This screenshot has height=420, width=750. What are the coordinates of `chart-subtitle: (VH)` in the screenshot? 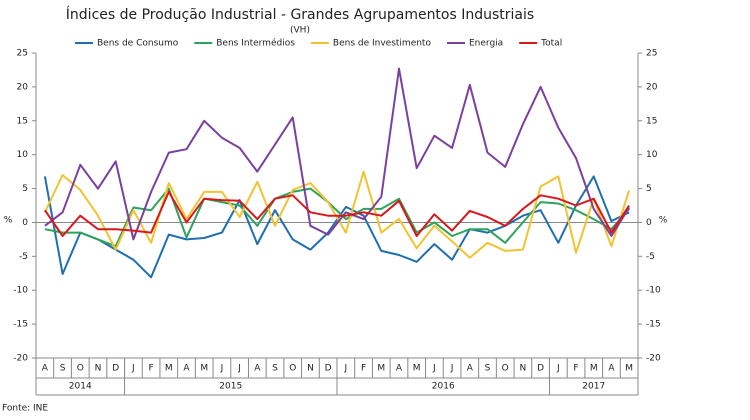 It's located at (300, 31).